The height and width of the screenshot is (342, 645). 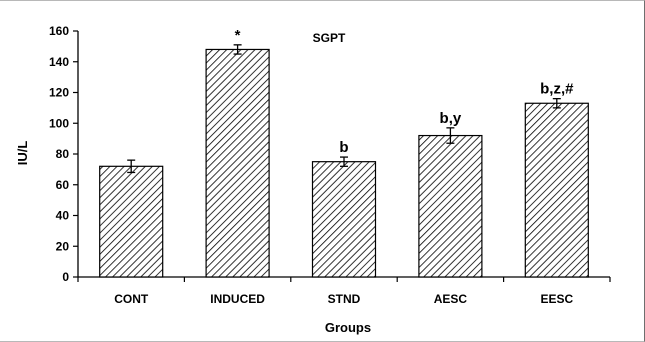 What do you see at coordinates (344, 219) in the screenshot?
I see `bar-stnd` at bounding box center [344, 219].